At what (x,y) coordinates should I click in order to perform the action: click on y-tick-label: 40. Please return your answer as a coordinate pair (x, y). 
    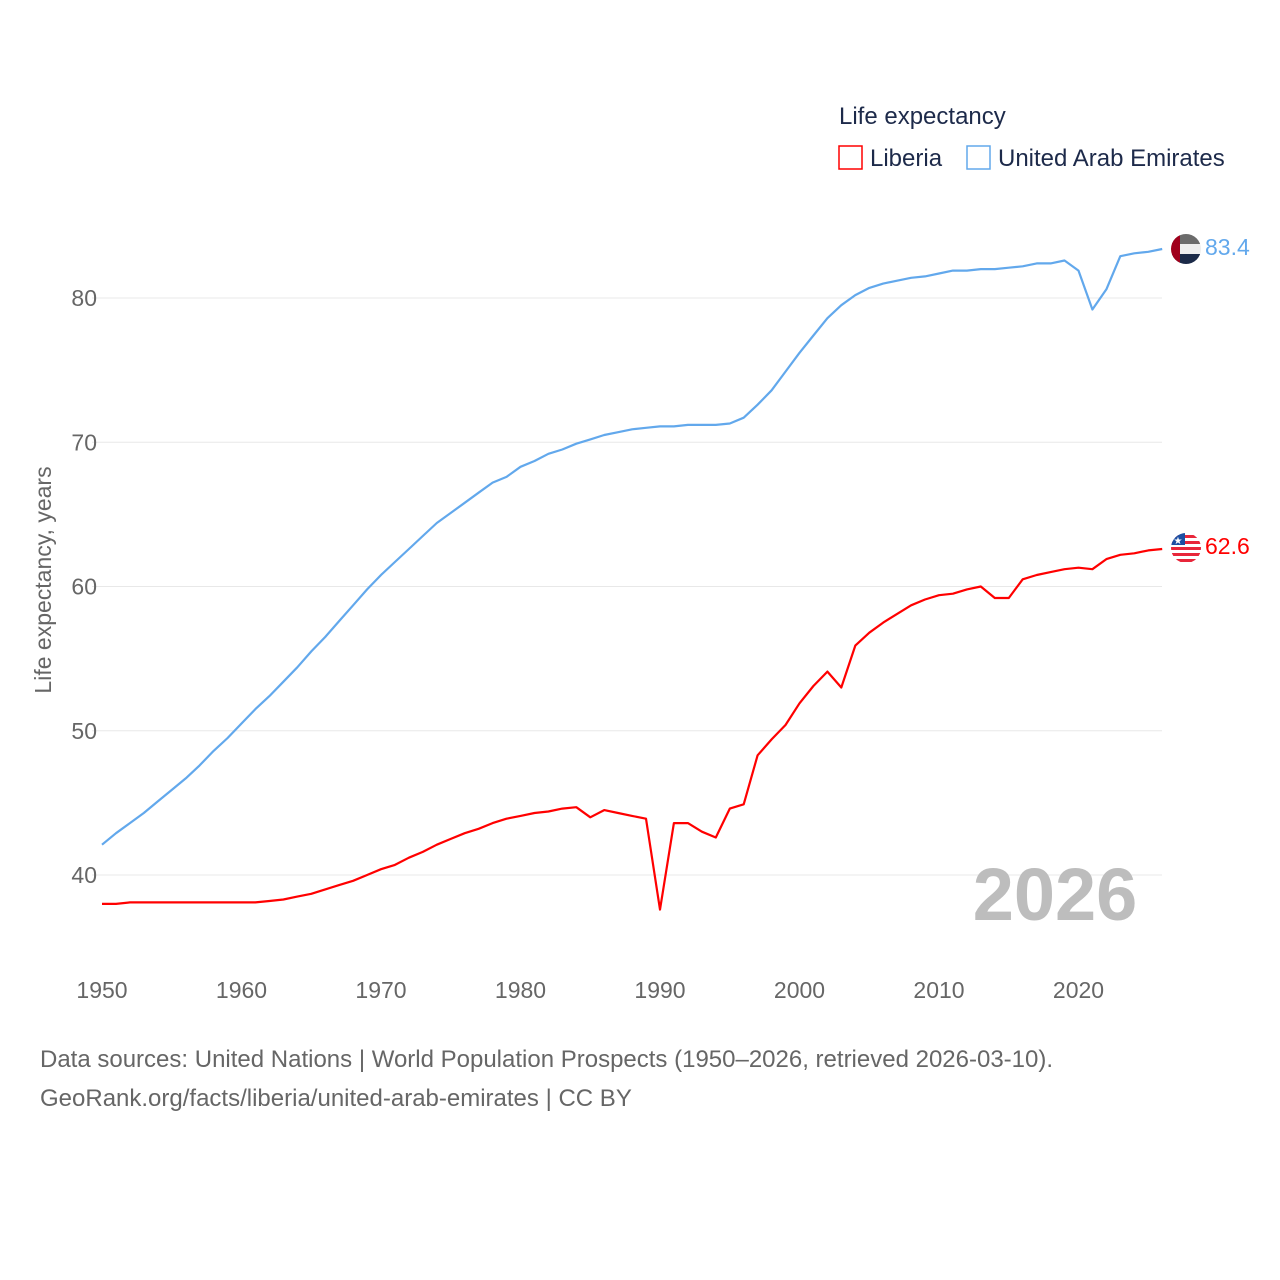
    Looking at the image, I should click on (84, 875).